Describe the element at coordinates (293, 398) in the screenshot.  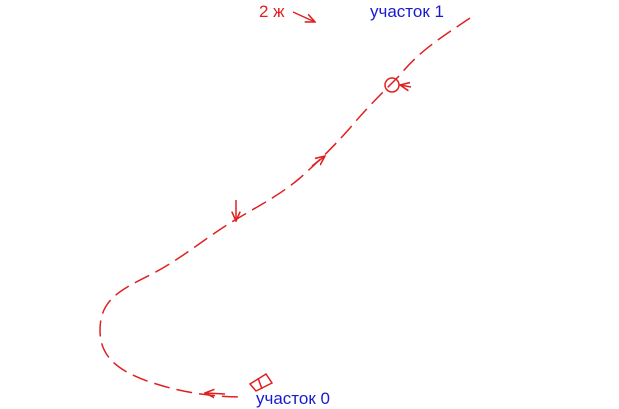
I see `section-label: участок 0` at that location.